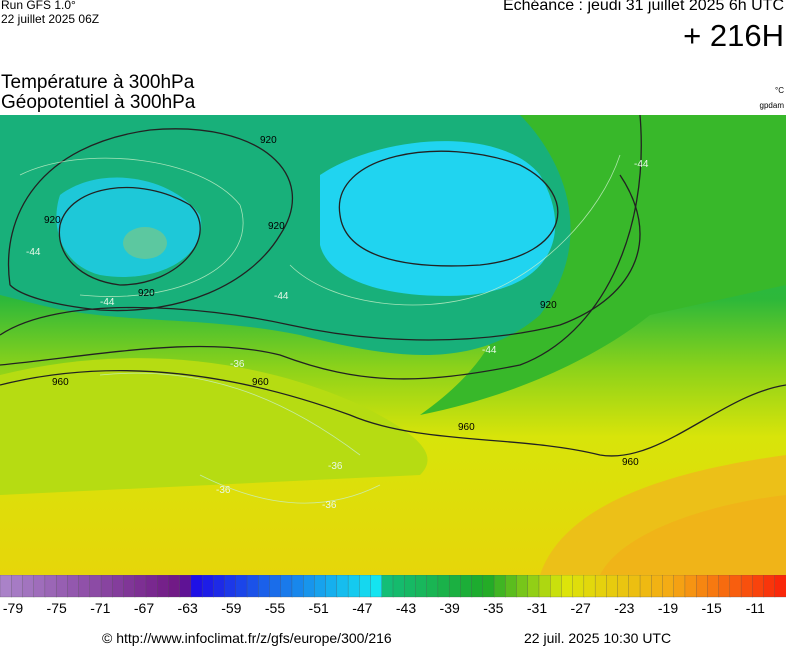 The image size is (786, 648). What do you see at coordinates (231, 608) in the screenshot?
I see `scale-label: -59` at bounding box center [231, 608].